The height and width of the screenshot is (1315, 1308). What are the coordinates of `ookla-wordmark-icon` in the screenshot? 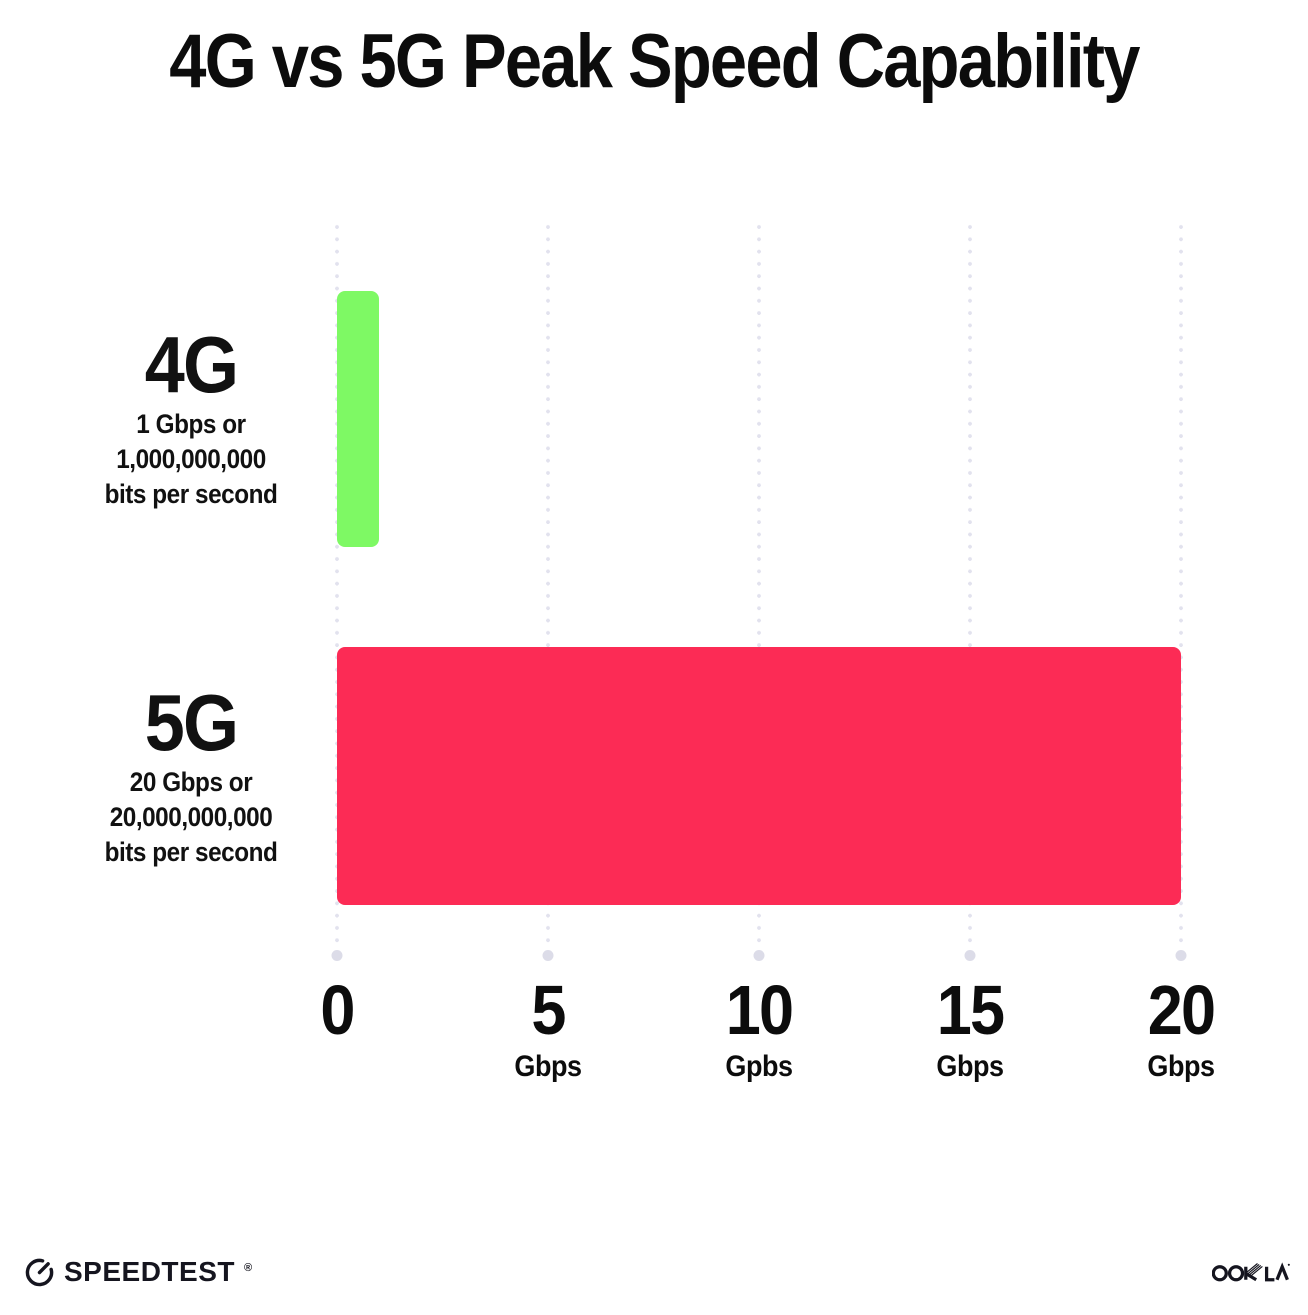 It's located at (1251, 1270).